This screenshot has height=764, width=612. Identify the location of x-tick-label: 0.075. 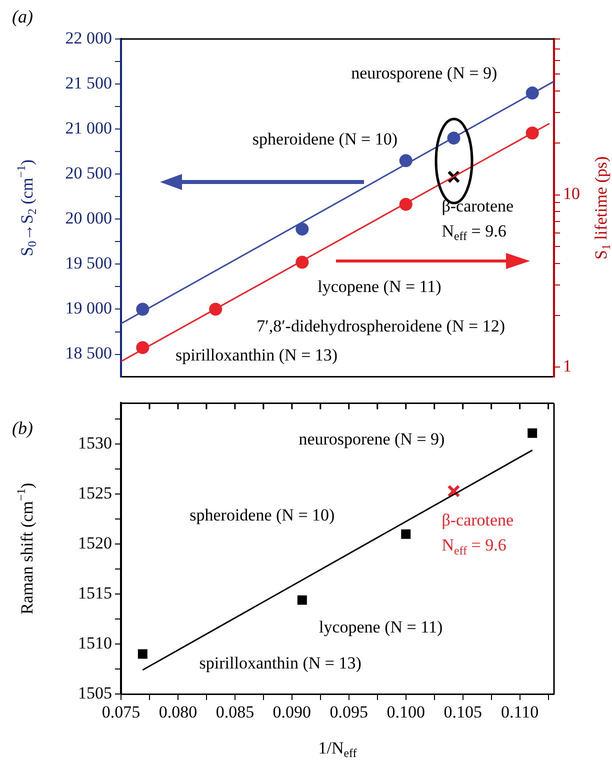
(121, 712).